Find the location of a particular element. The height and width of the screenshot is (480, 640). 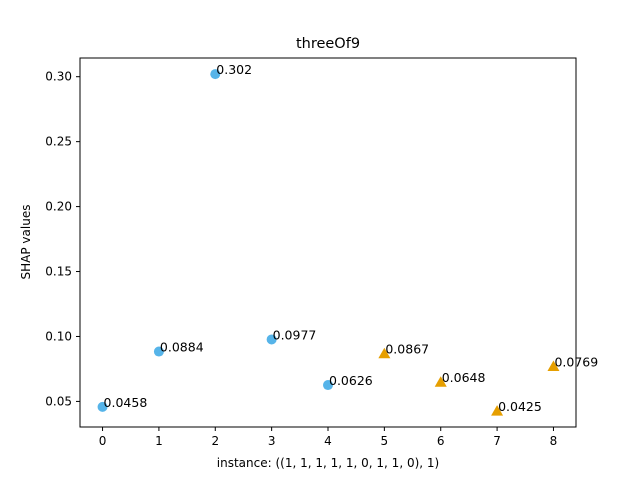

y-tick-label: 0.25 is located at coordinates (58, 142).